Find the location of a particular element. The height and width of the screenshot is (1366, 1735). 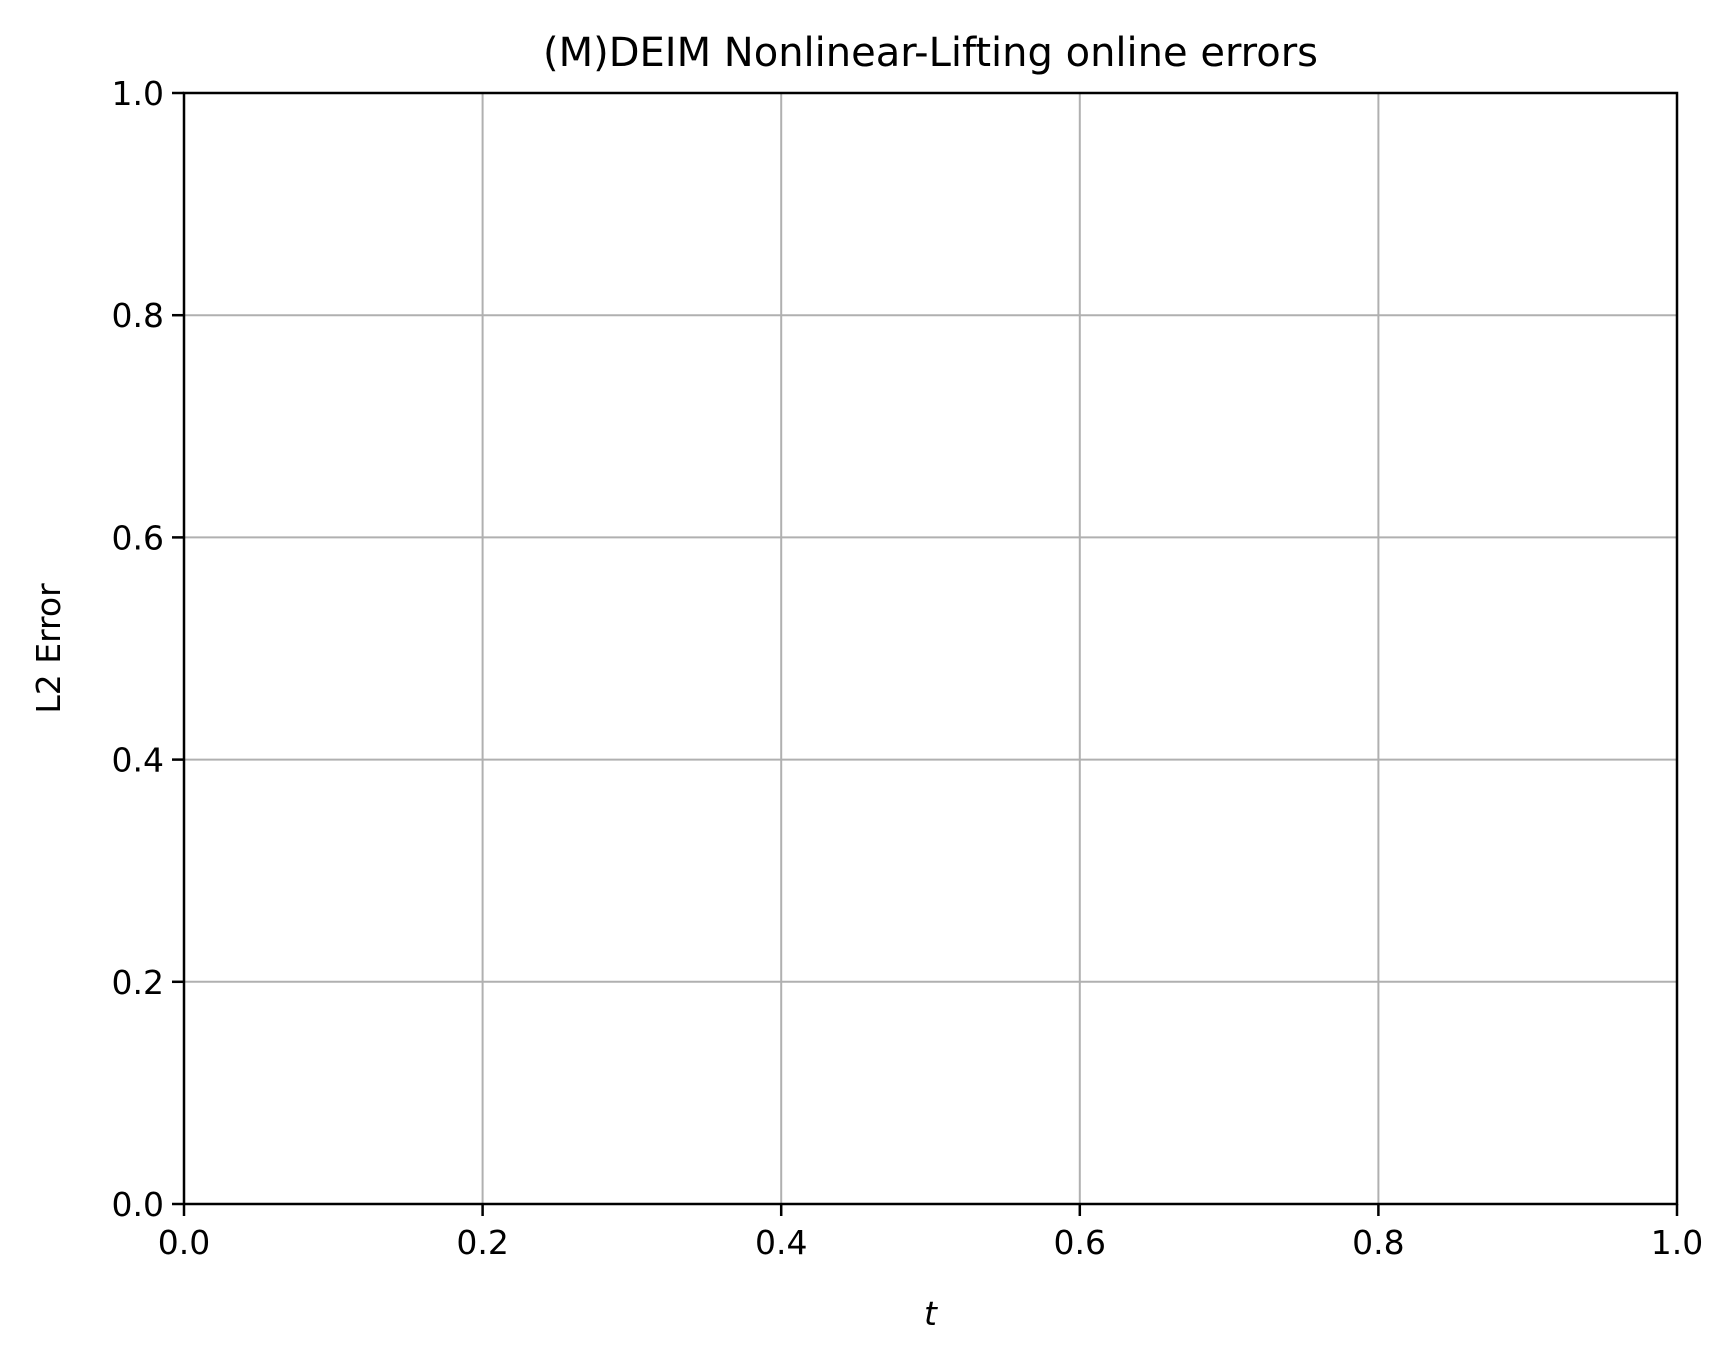

y-tick-label: 1.0 is located at coordinates (138, 93).